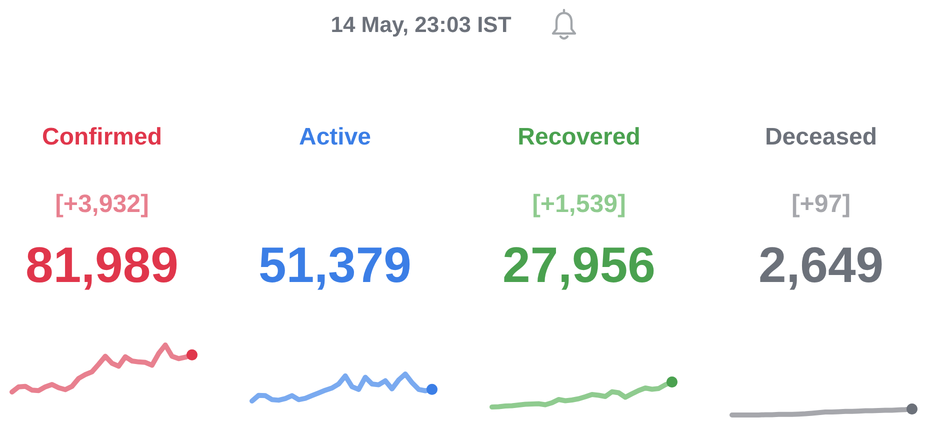 The image size is (934, 430). I want to click on text: 2,649, so click(821, 265).